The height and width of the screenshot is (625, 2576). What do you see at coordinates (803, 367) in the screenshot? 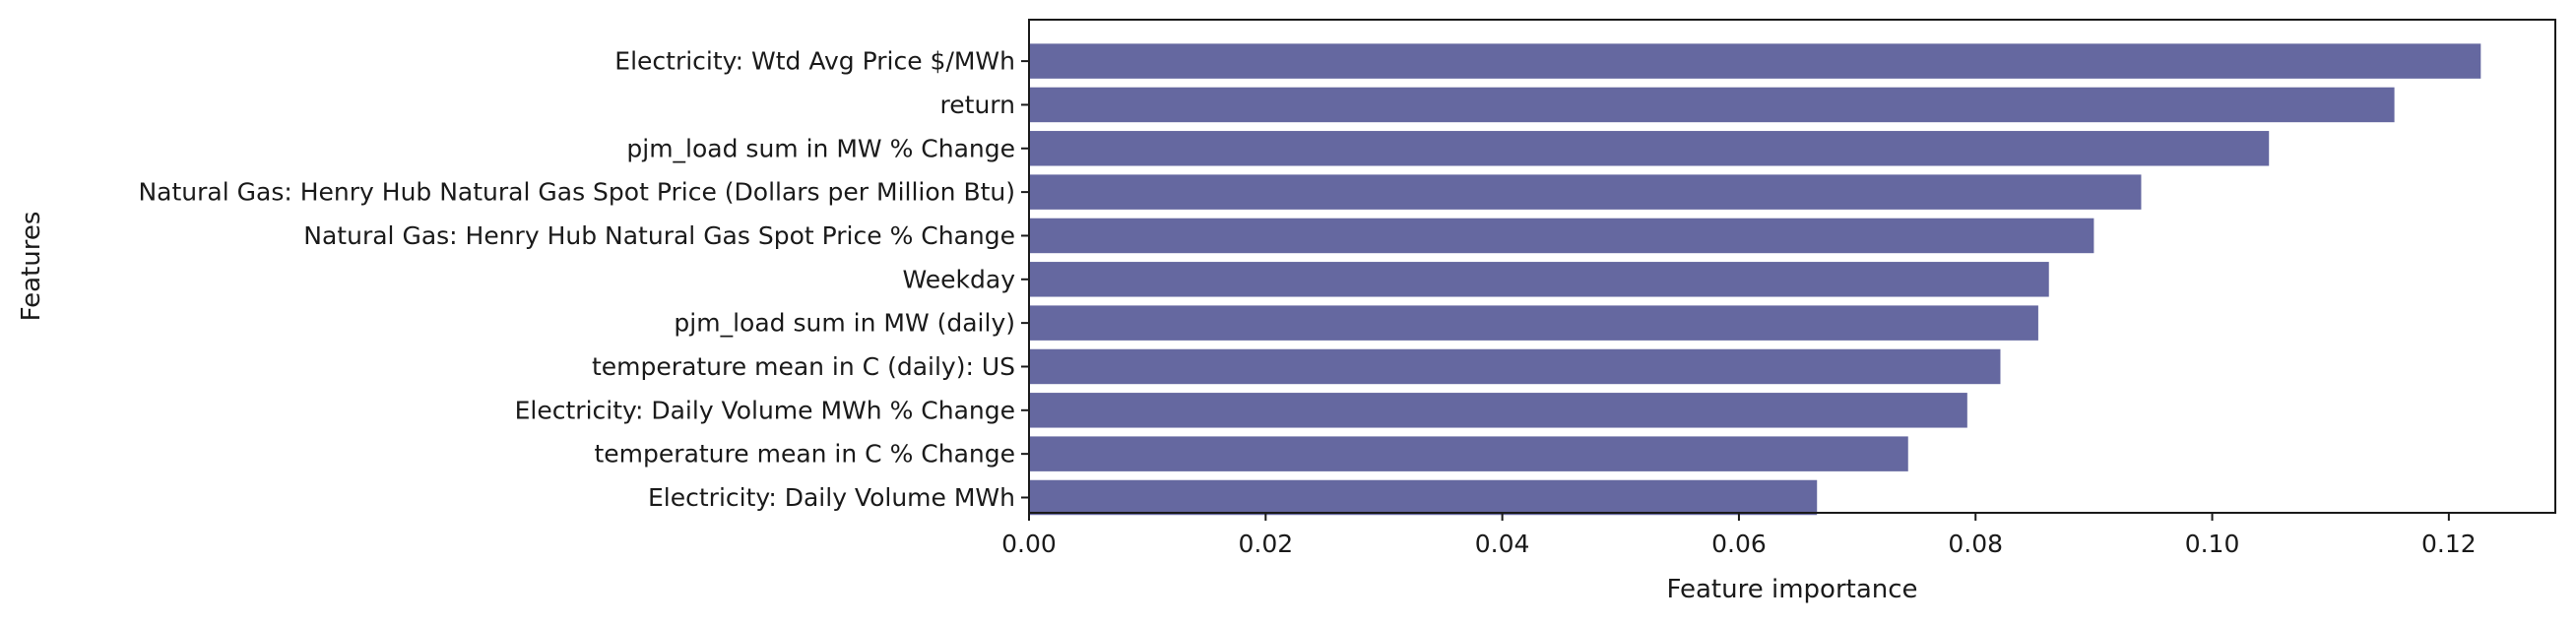
I see `y-tick-label: temperature mean in C (daily): US` at bounding box center [803, 367].